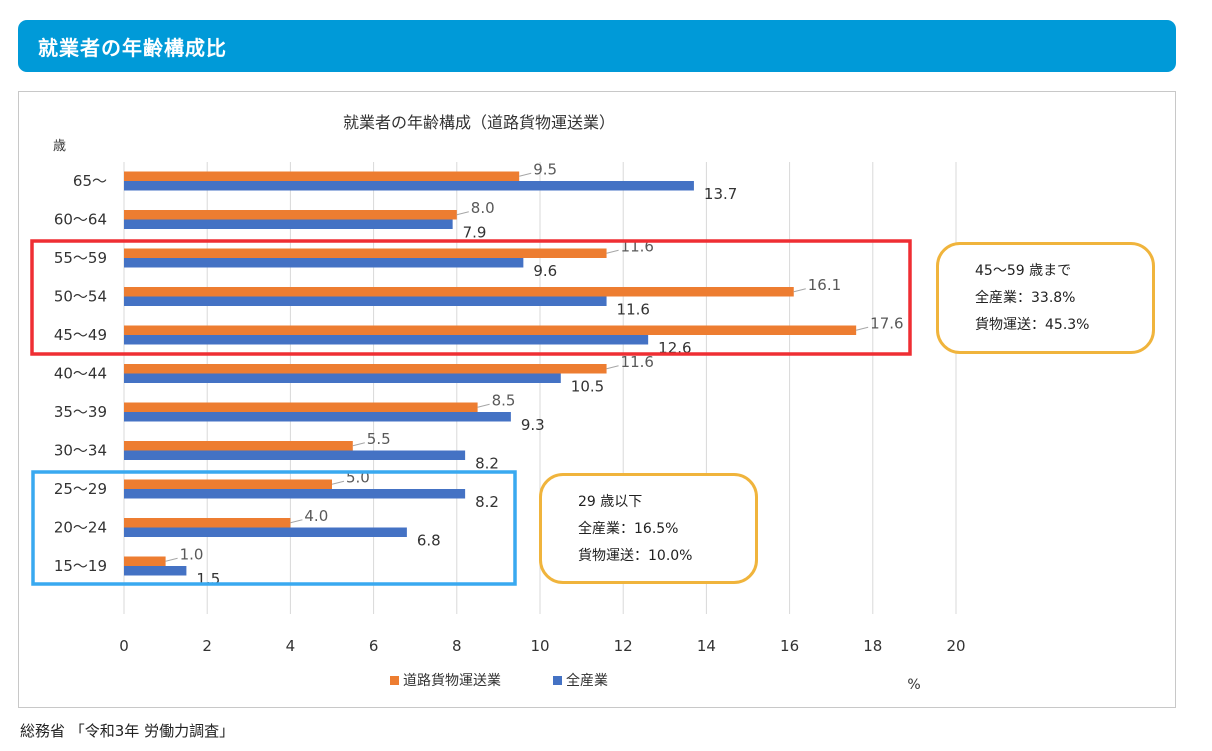  I want to click on callout-45-59-freight: 貨物運送：45.3%, so click(1032, 325).